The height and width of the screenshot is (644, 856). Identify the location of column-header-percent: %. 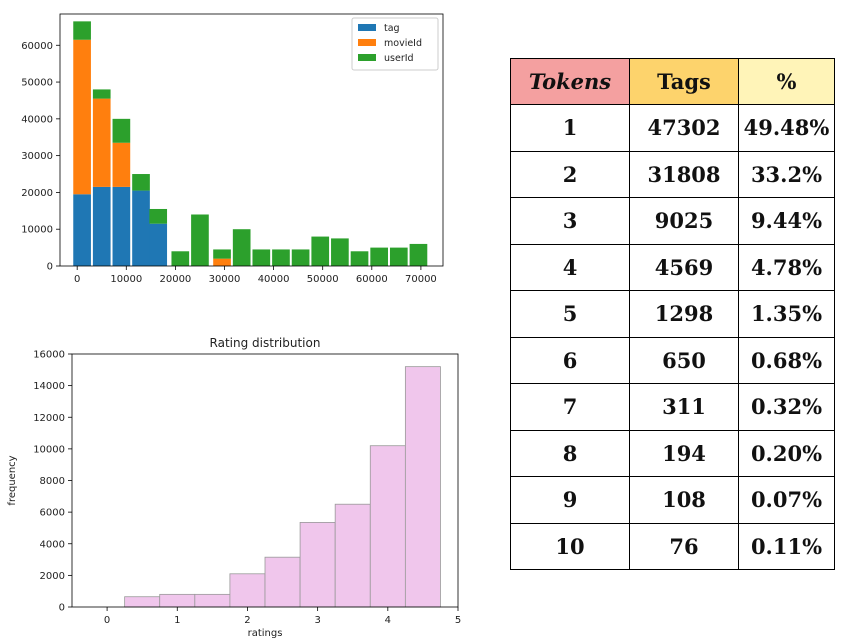
(786, 81).